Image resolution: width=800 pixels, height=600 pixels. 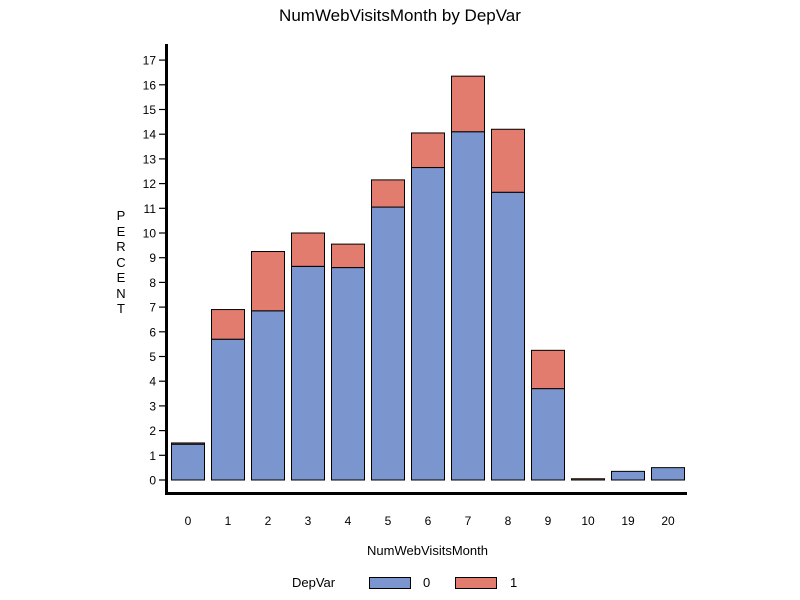 What do you see at coordinates (508, 521) in the screenshot?
I see `x-tick-label-8: 8` at bounding box center [508, 521].